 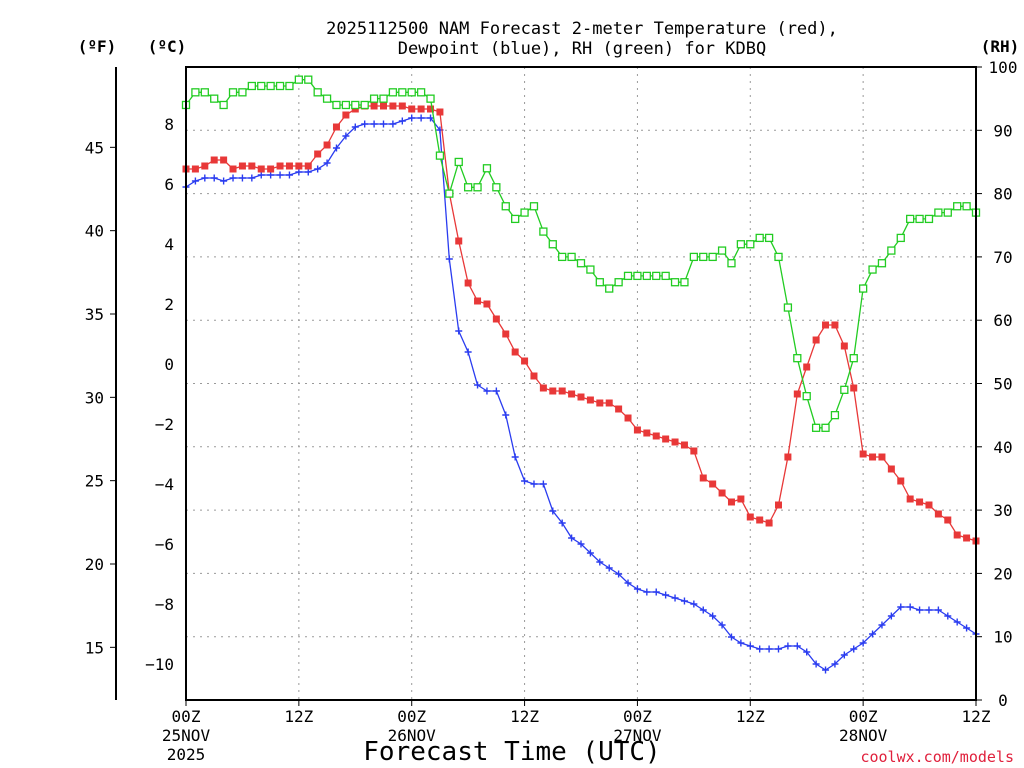 I want to click on fahrenheit-tick-label: 25, so click(x=94, y=481).